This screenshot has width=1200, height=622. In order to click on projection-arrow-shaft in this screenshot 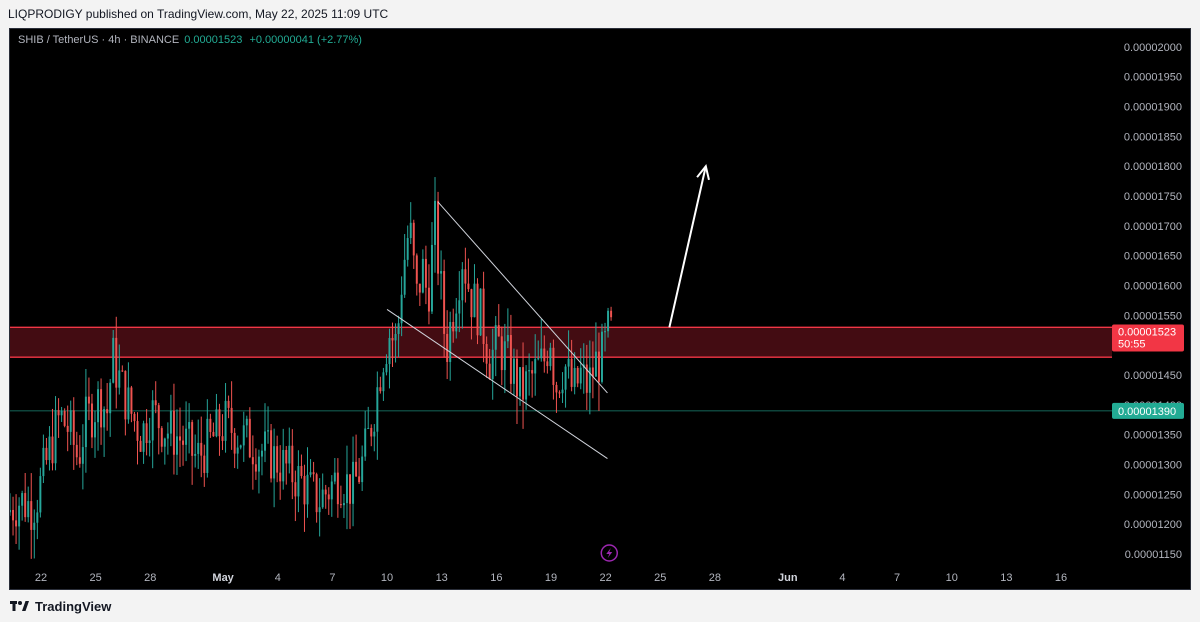, I will do `click(687, 247)`.